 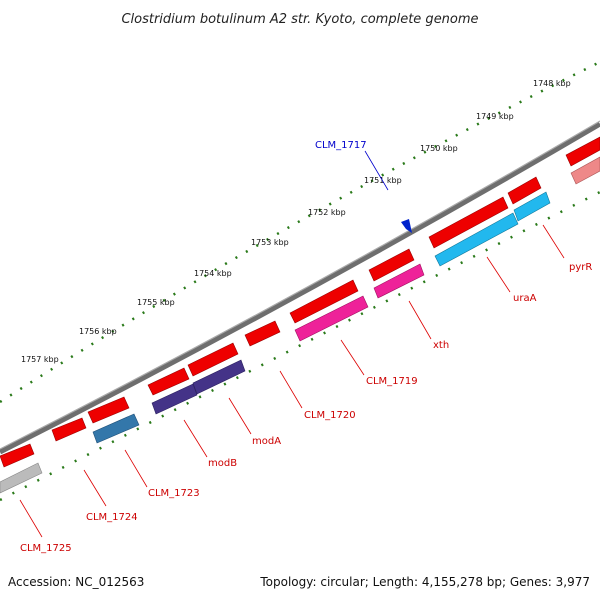 I want to click on gene-label-uraa: uraA, so click(x=525, y=298).